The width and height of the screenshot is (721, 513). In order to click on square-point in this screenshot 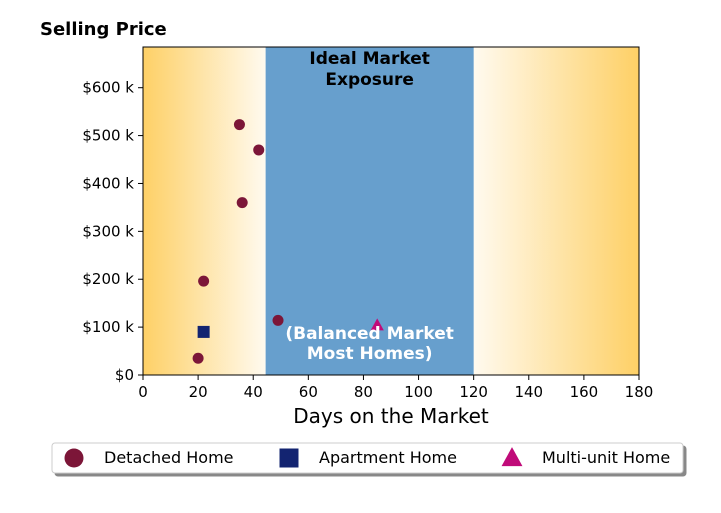, I will do `click(203, 331)`.